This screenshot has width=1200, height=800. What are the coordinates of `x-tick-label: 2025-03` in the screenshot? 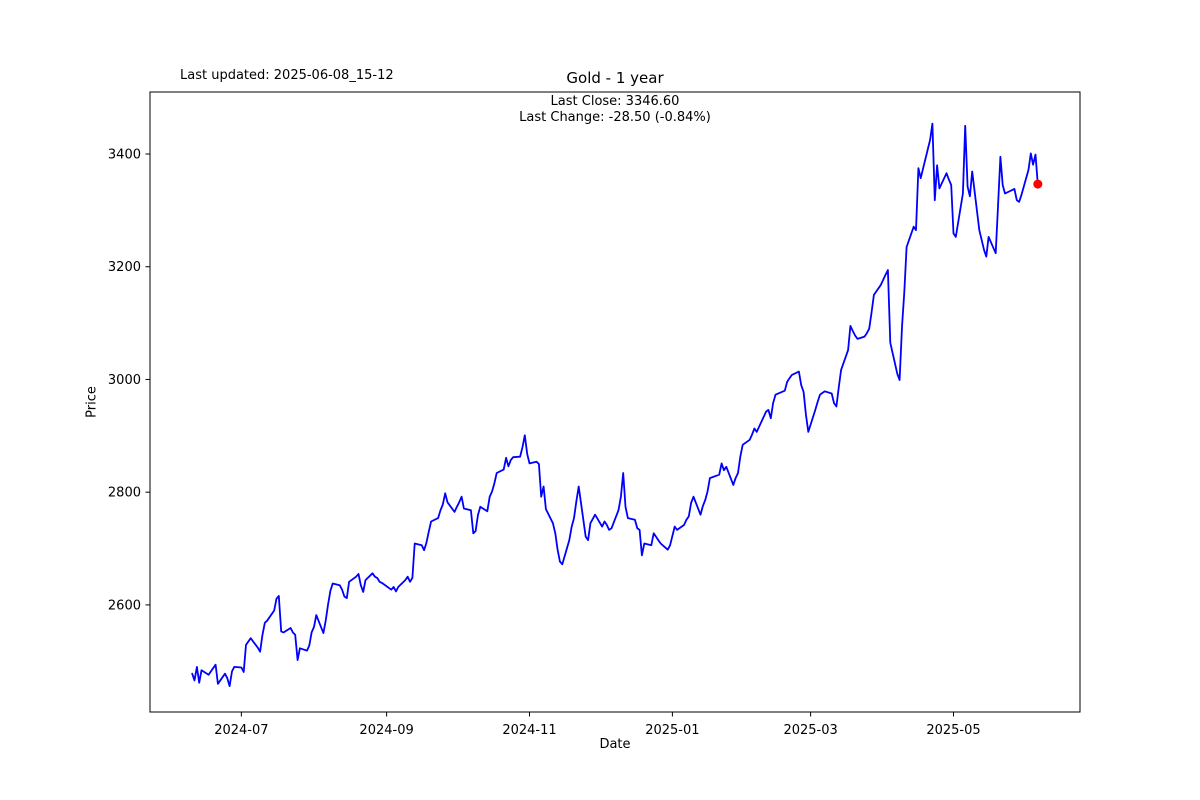 It's located at (810, 730).